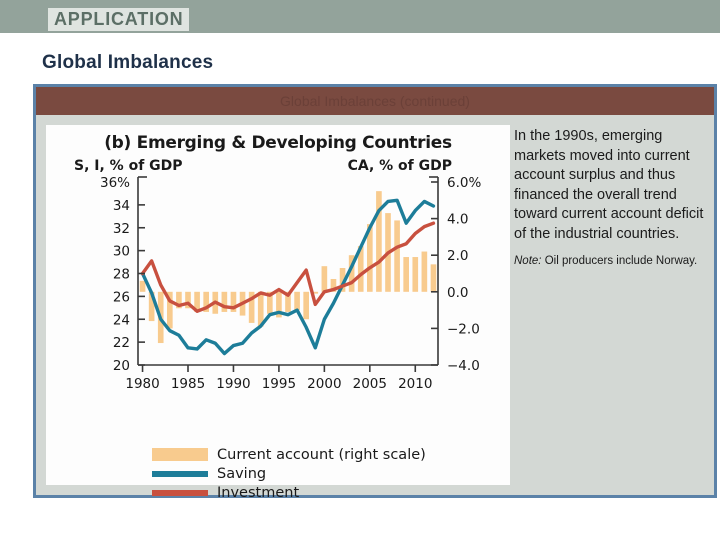 This screenshot has height=540, width=720. I want to click on left-axis-tick-label: 28, so click(121, 275).